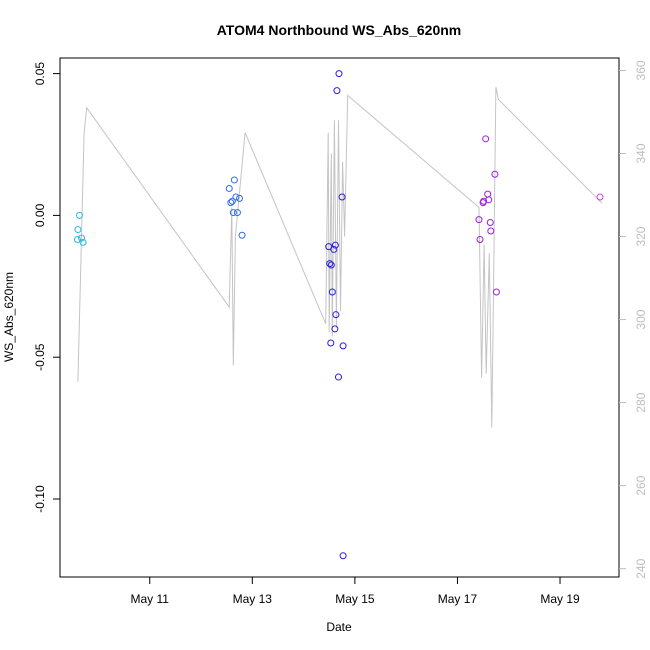  I want to click on y-tick-label: 0.00, so click(40, 215).